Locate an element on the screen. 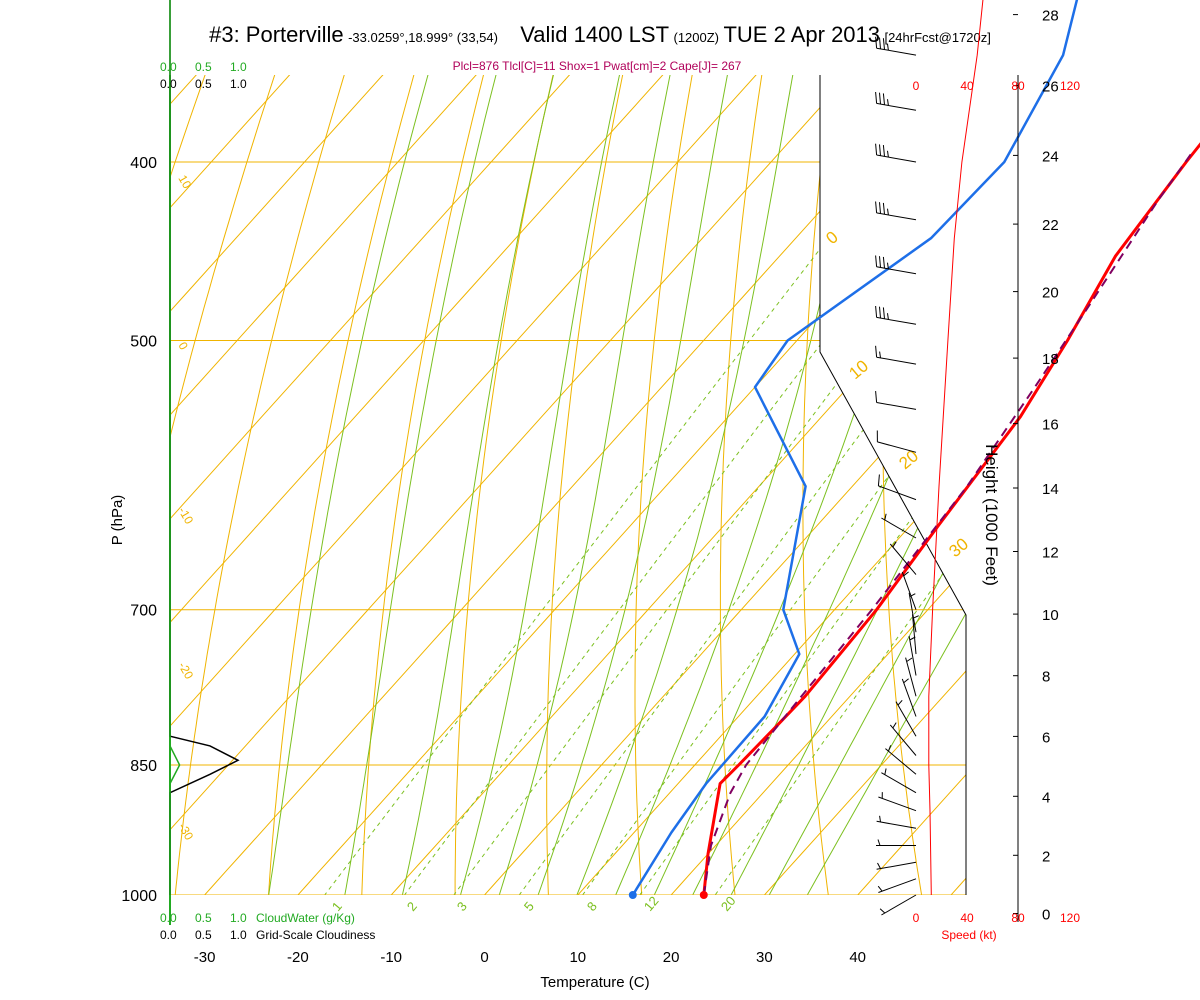 Image resolution: width=1200 pixels, height=1000 pixels. plot-frame-edge is located at coordinates (893, 485).